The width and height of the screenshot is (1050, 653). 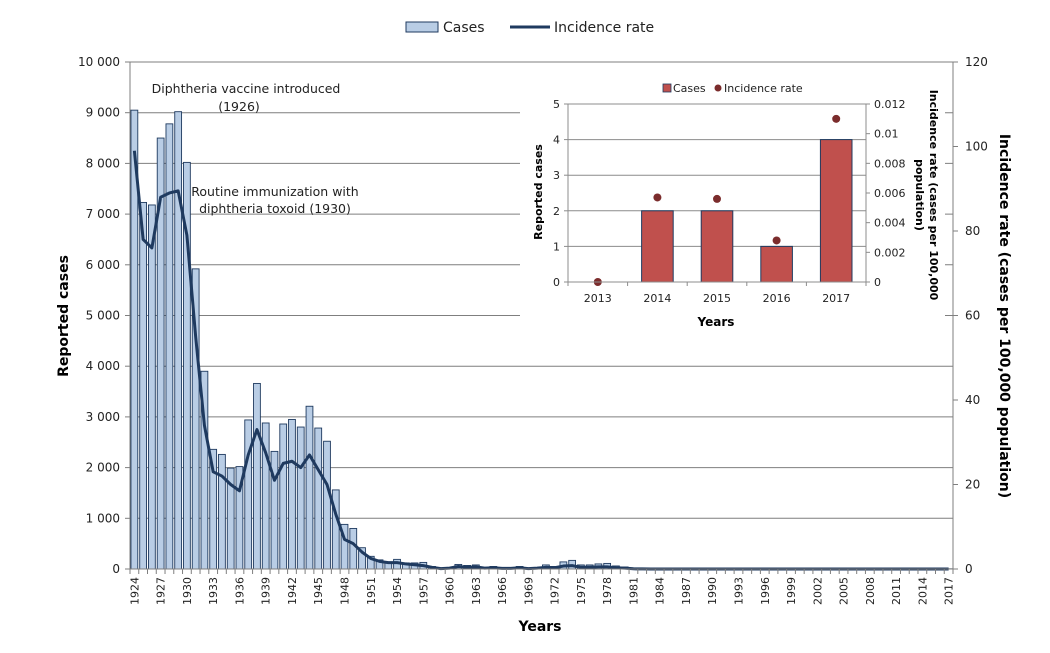 What do you see at coordinates (345, 591) in the screenshot?
I see `x-tick-label: 1948` at bounding box center [345, 591].